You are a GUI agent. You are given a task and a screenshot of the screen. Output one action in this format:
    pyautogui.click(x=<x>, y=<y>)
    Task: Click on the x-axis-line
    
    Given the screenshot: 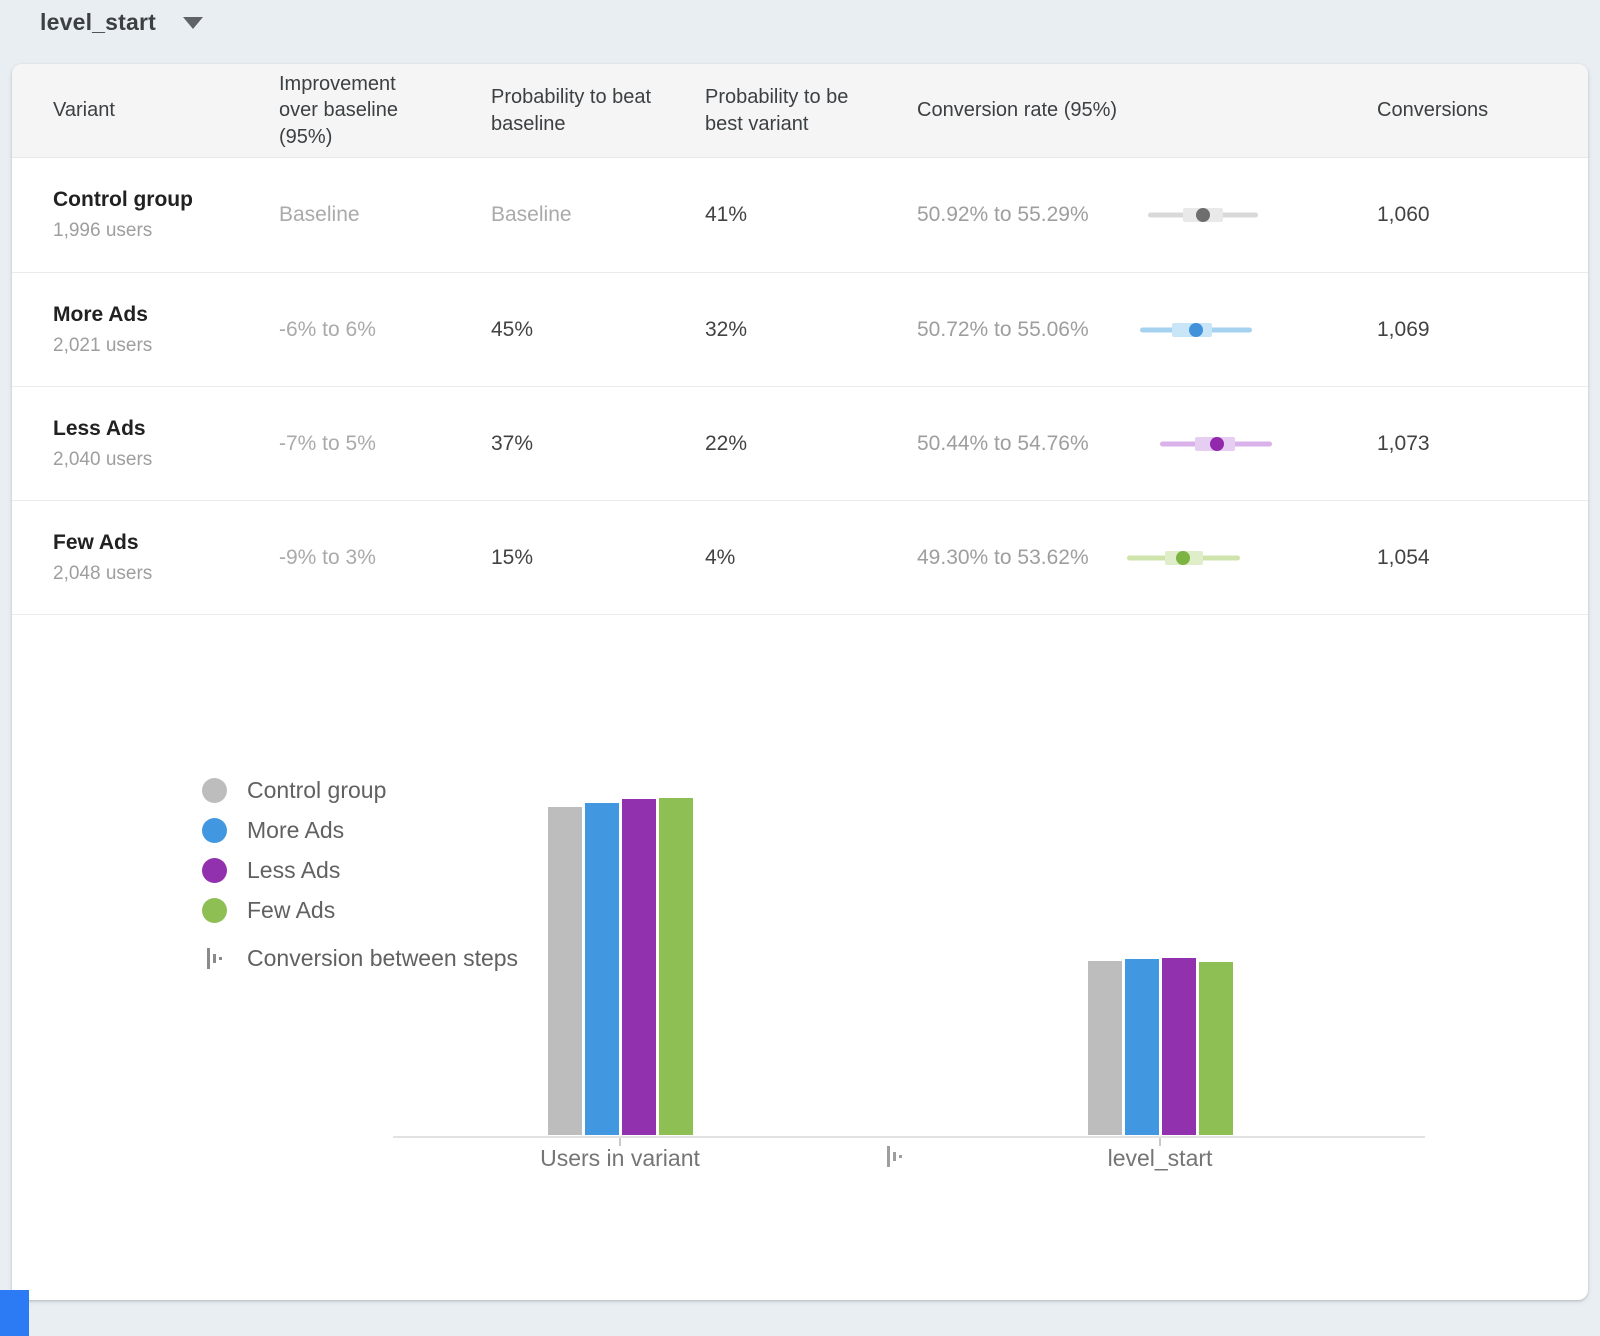 What is the action you would take?
    pyautogui.click(x=909, y=1137)
    